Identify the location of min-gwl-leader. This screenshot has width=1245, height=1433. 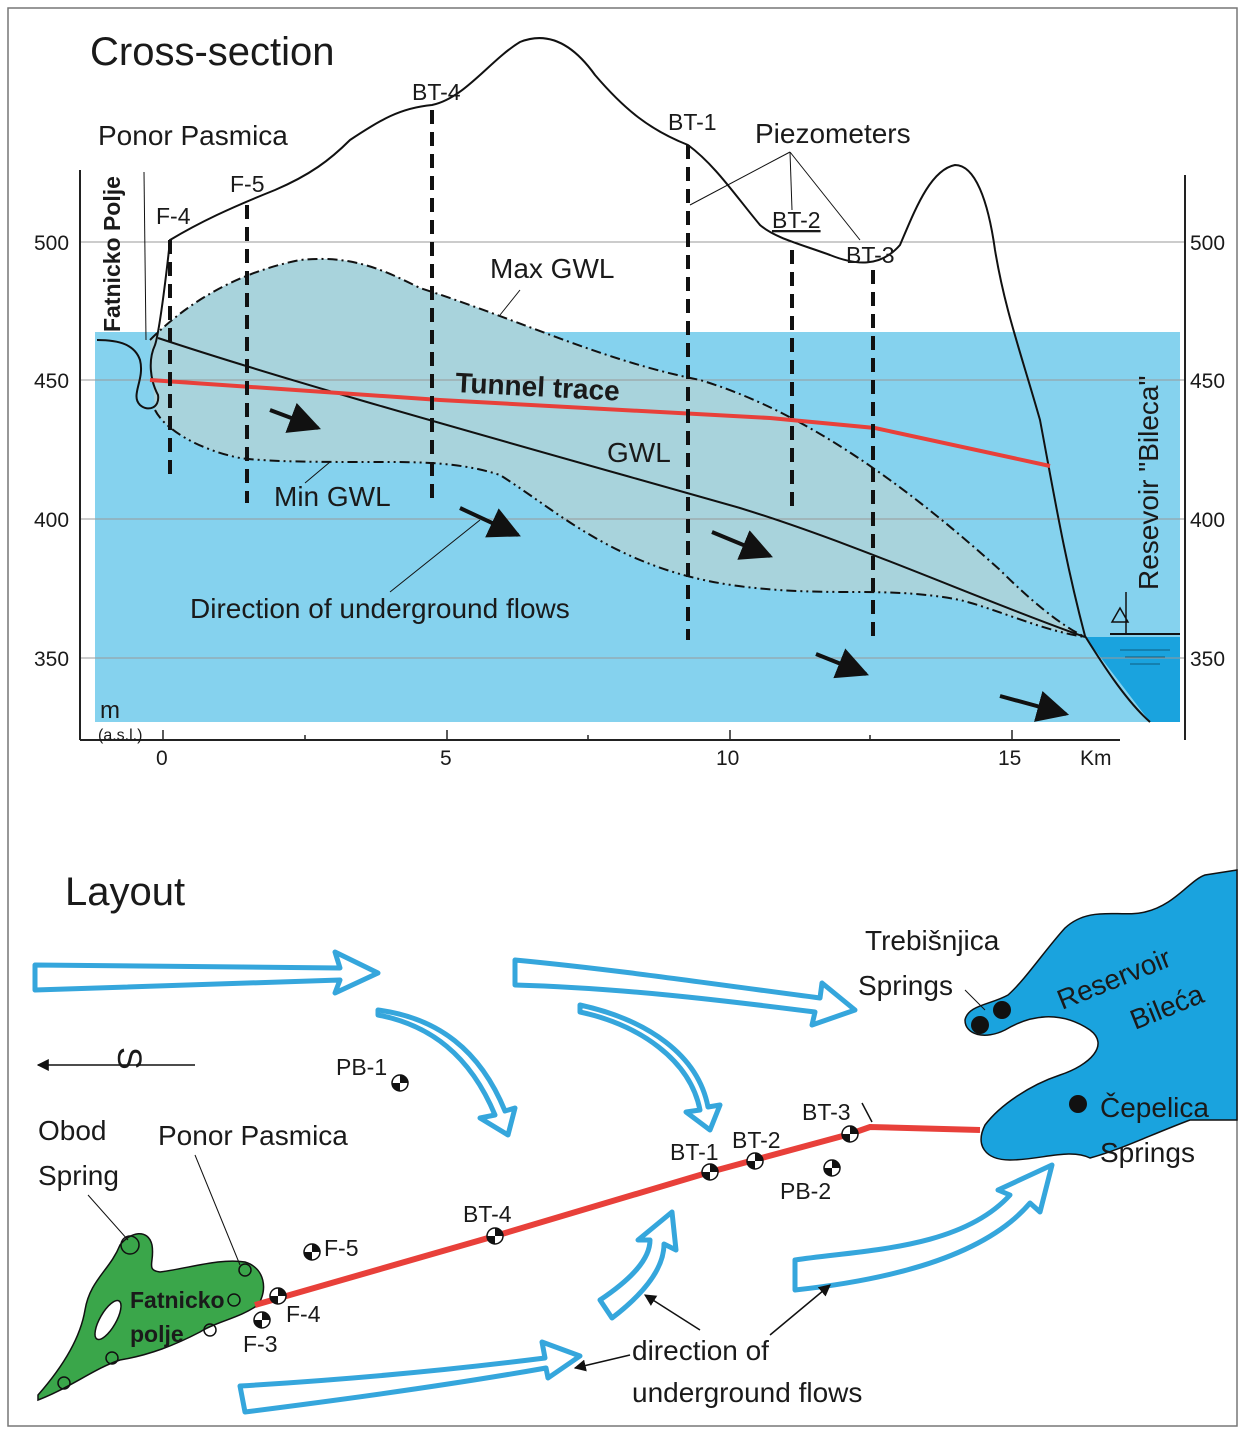
(317, 472).